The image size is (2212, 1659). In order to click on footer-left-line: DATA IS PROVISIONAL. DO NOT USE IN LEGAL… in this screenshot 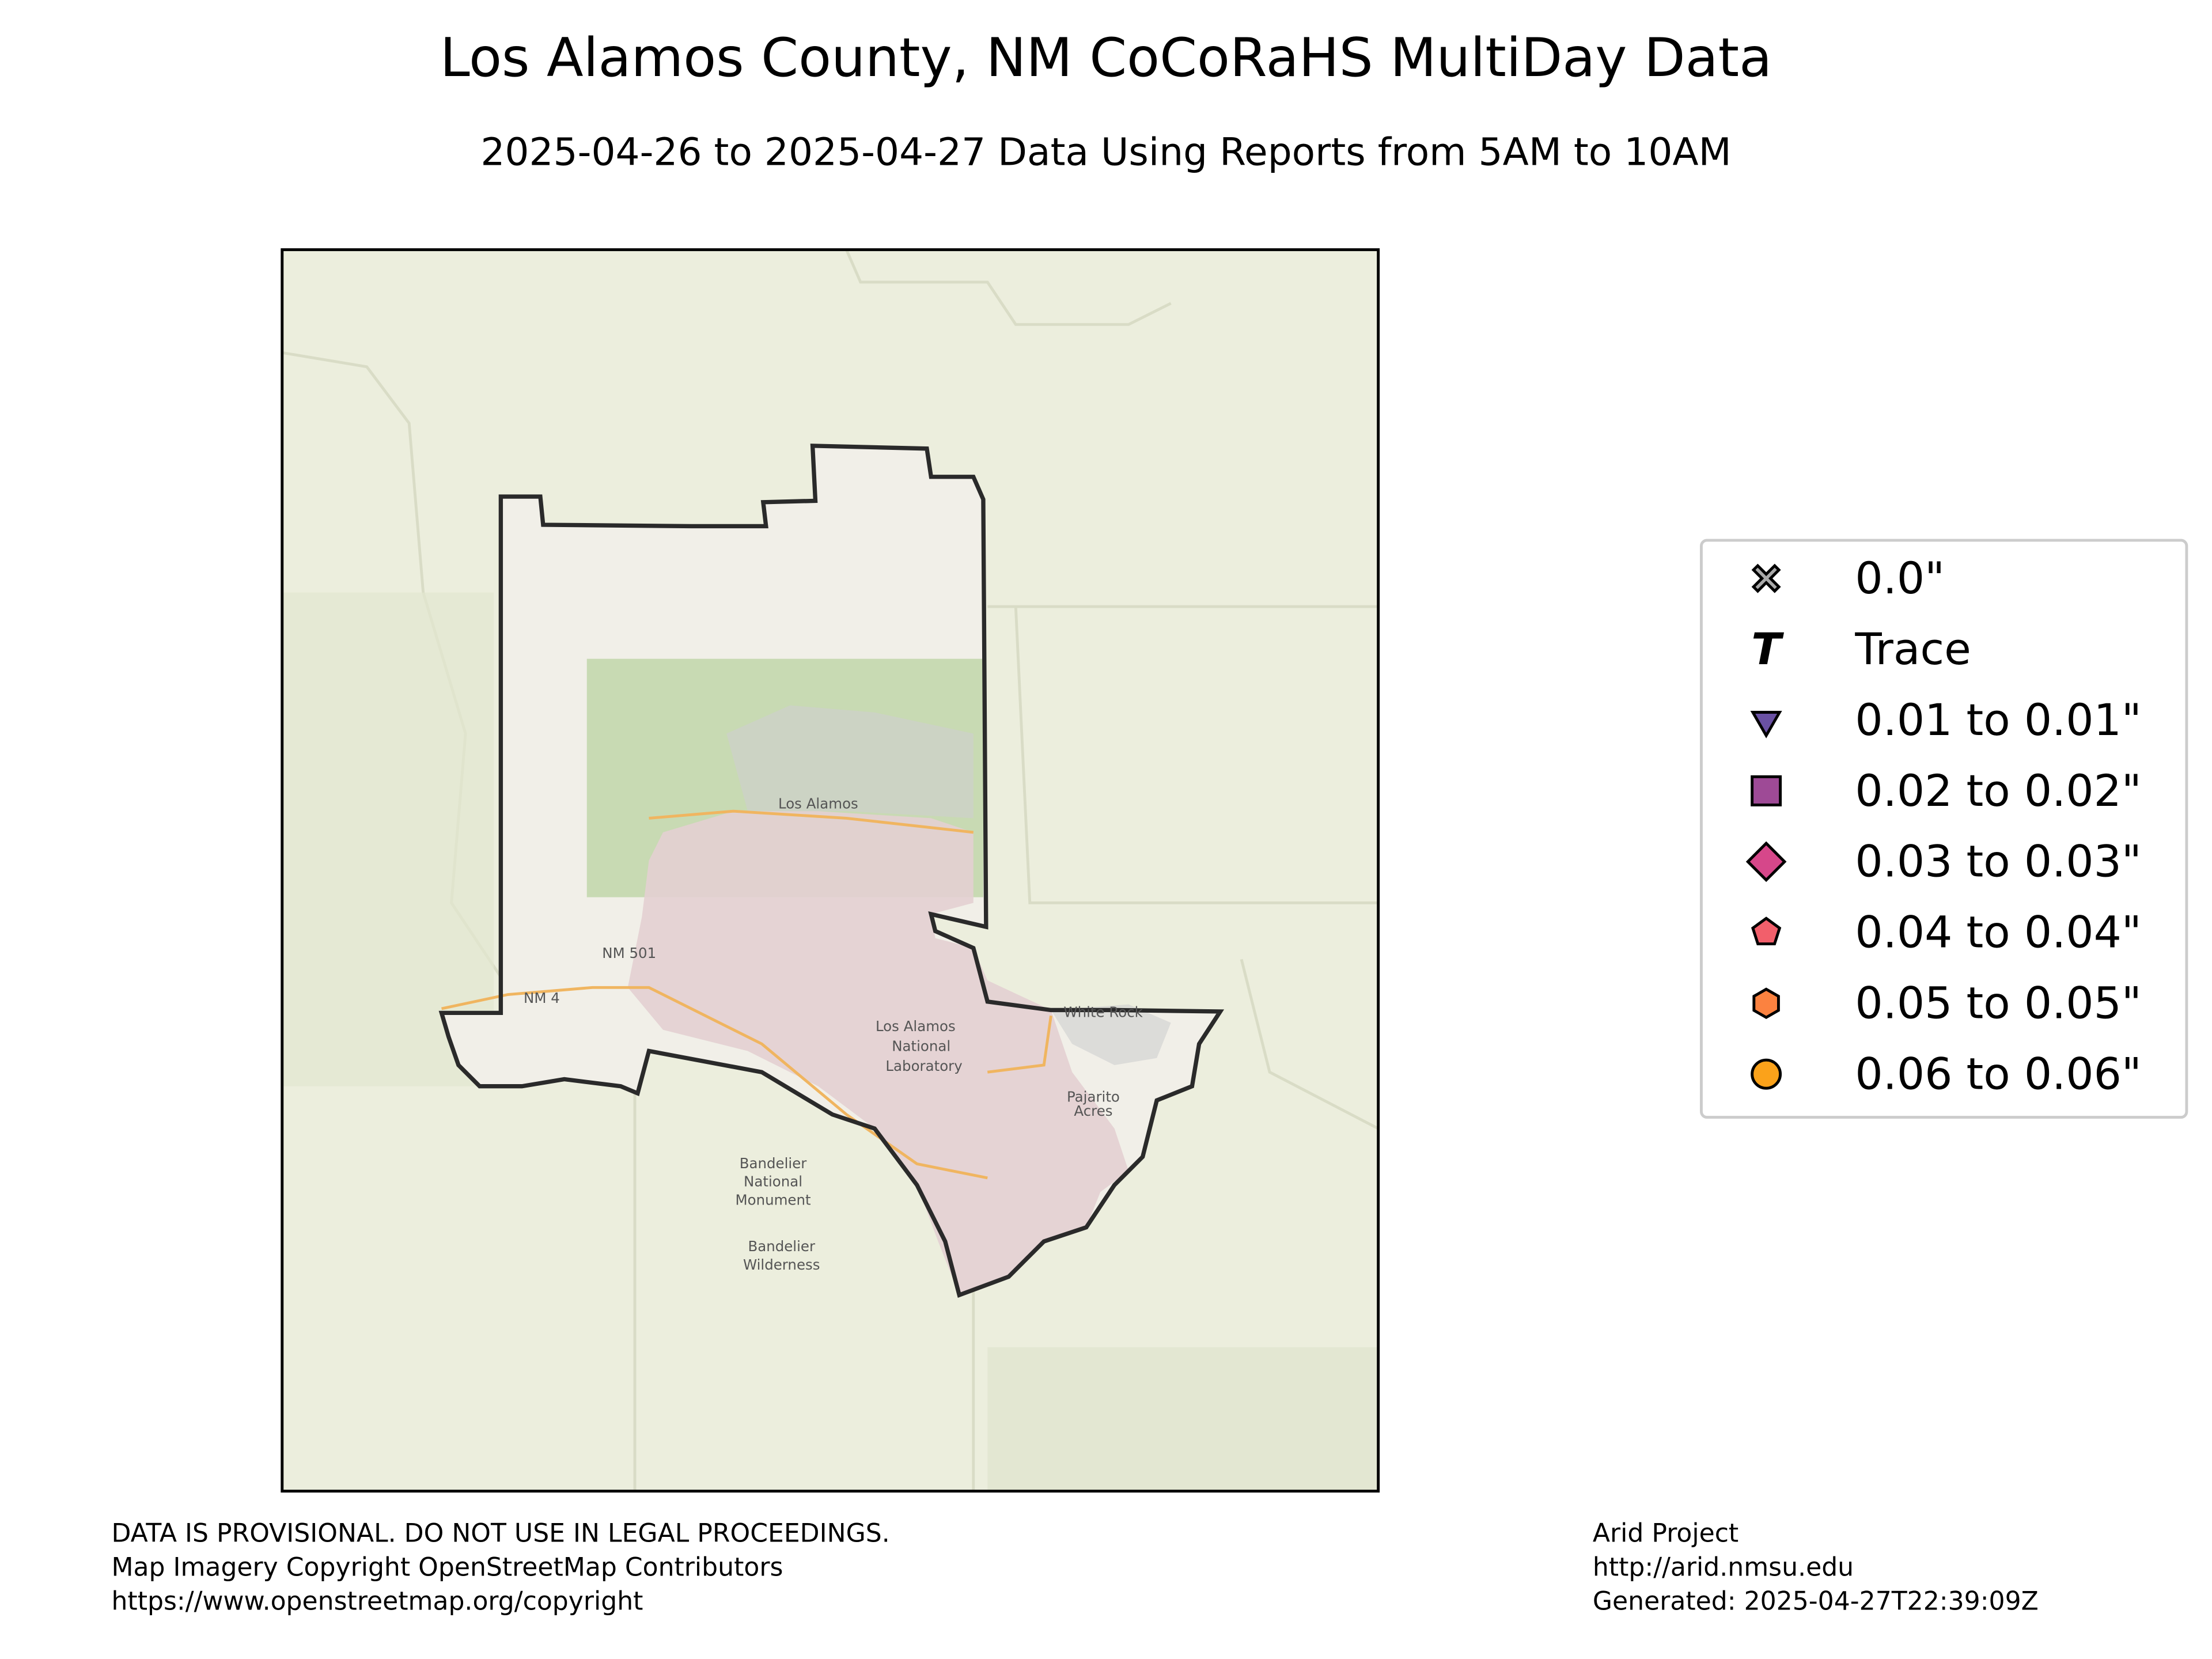, I will do `click(500, 1533)`.